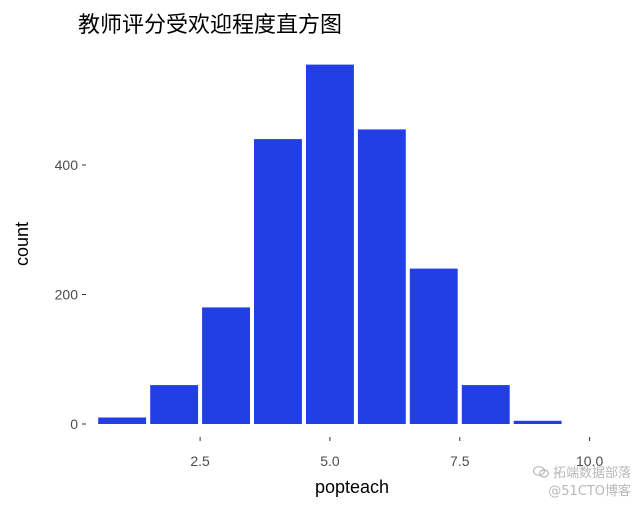 This screenshot has height=507, width=641. I want to click on watermark-channel-text: 拓端数据部落, so click(591, 473).